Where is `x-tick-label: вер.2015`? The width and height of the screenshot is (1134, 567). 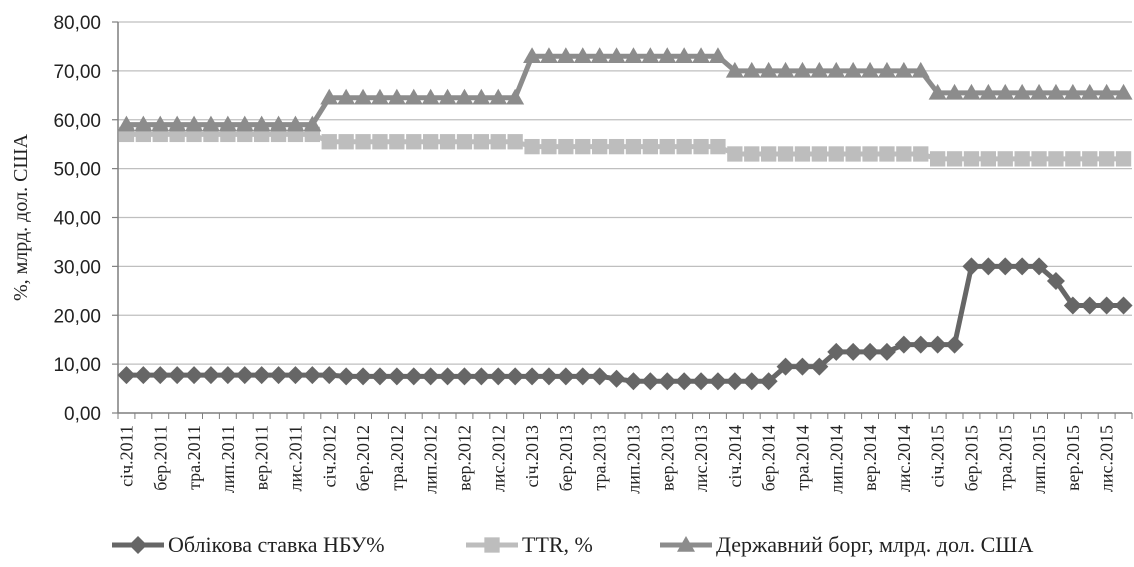
x-tick-label: вер.2015 is located at coordinates (1073, 458).